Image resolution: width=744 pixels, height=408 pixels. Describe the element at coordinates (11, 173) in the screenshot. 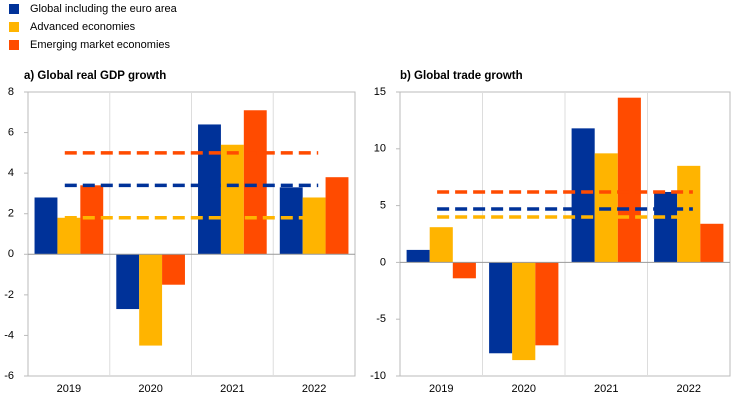

I see `y-tick-label: 4` at that location.